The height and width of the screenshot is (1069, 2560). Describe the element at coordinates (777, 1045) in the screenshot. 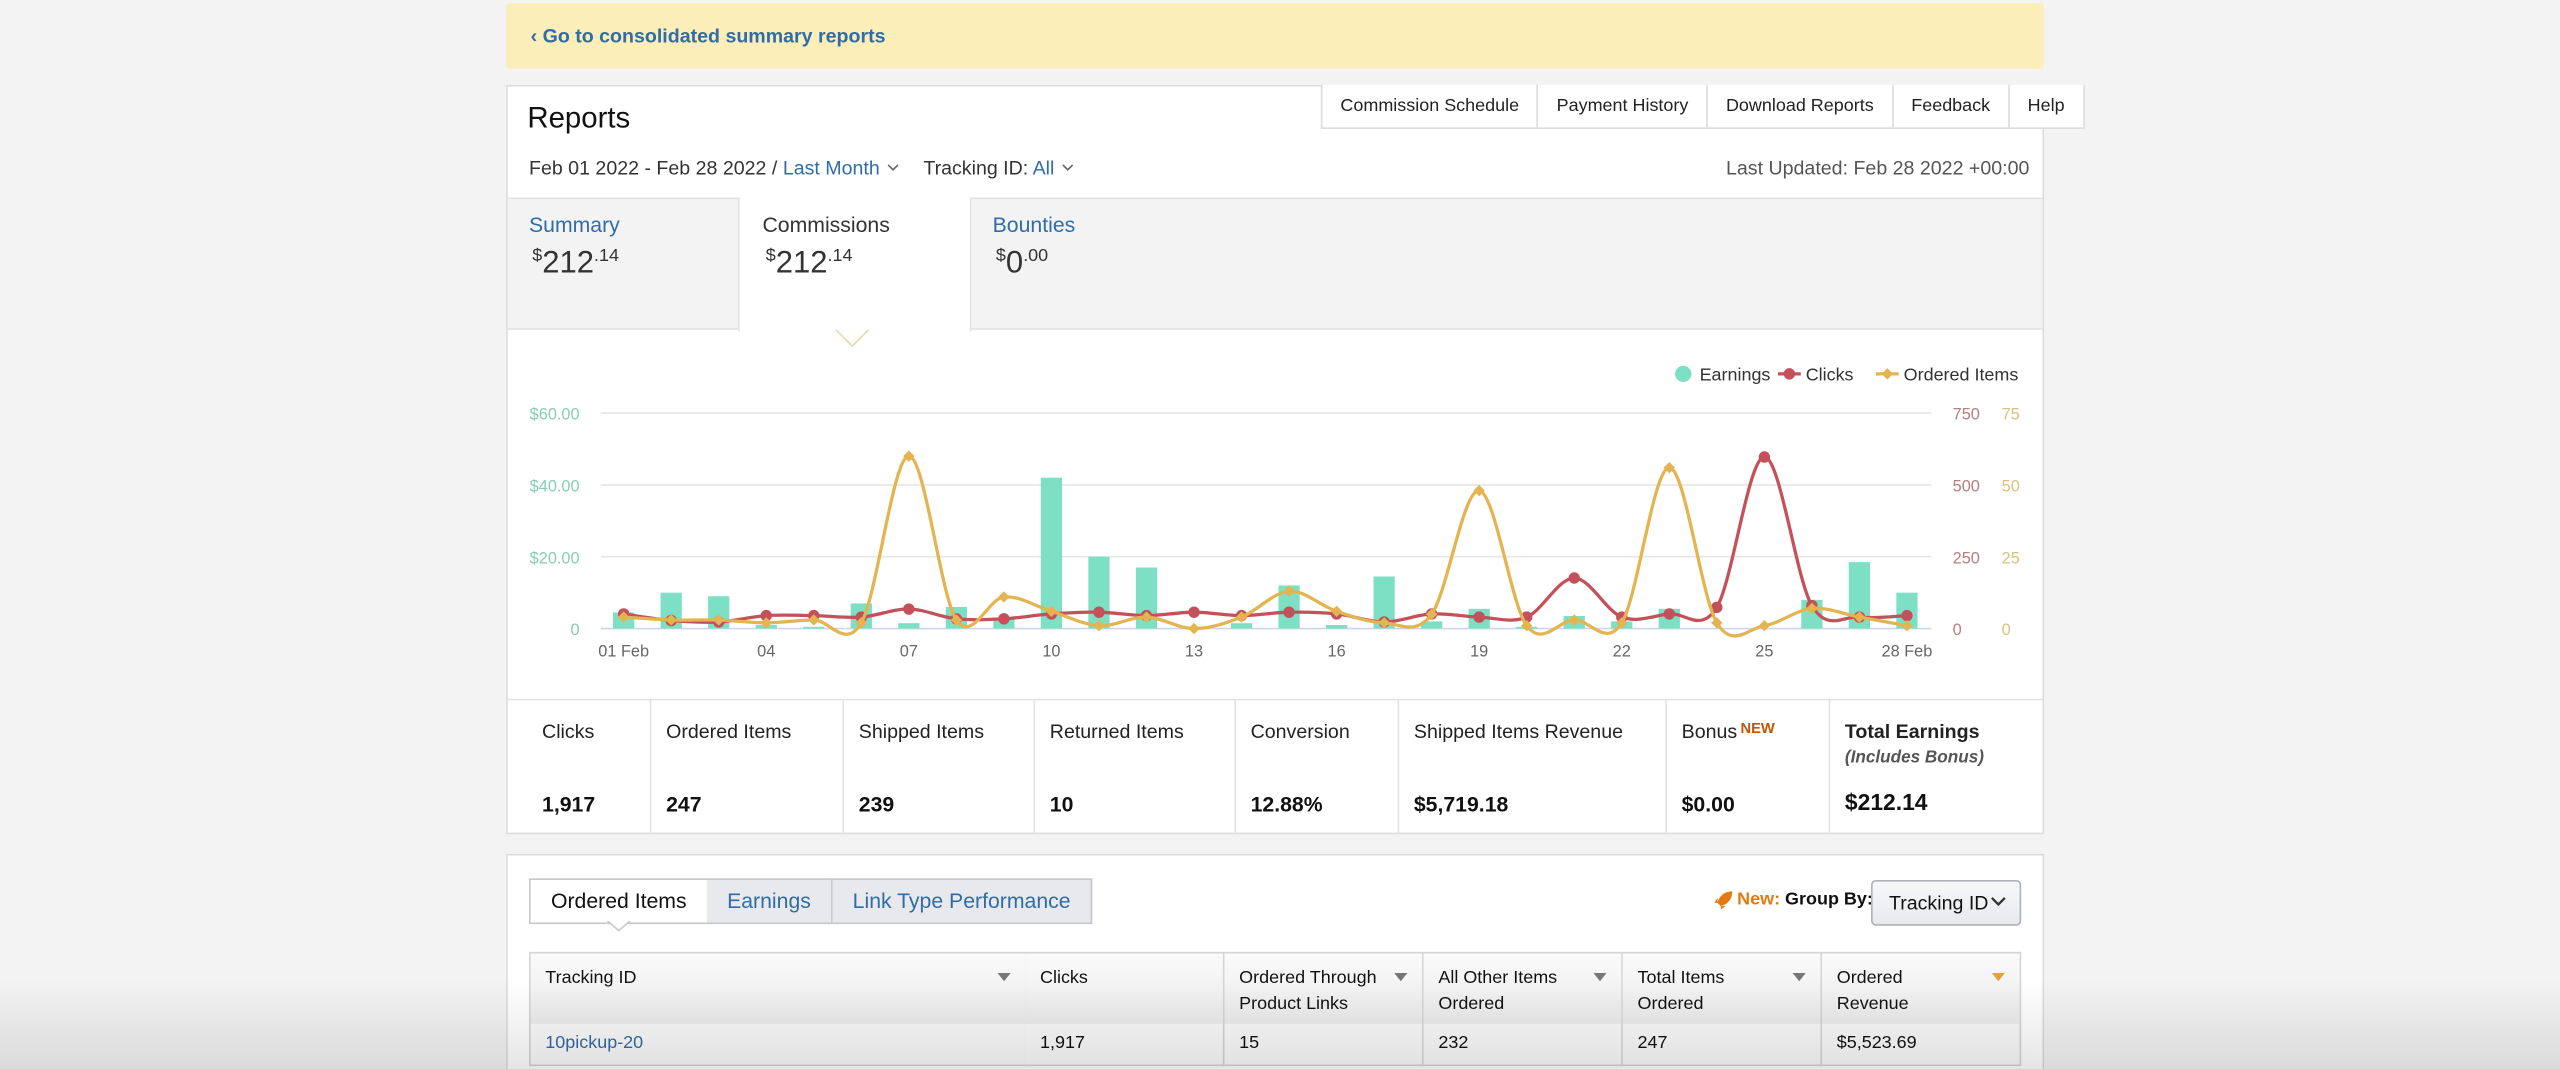

I see `table-cell: 10pickup-20` at that location.